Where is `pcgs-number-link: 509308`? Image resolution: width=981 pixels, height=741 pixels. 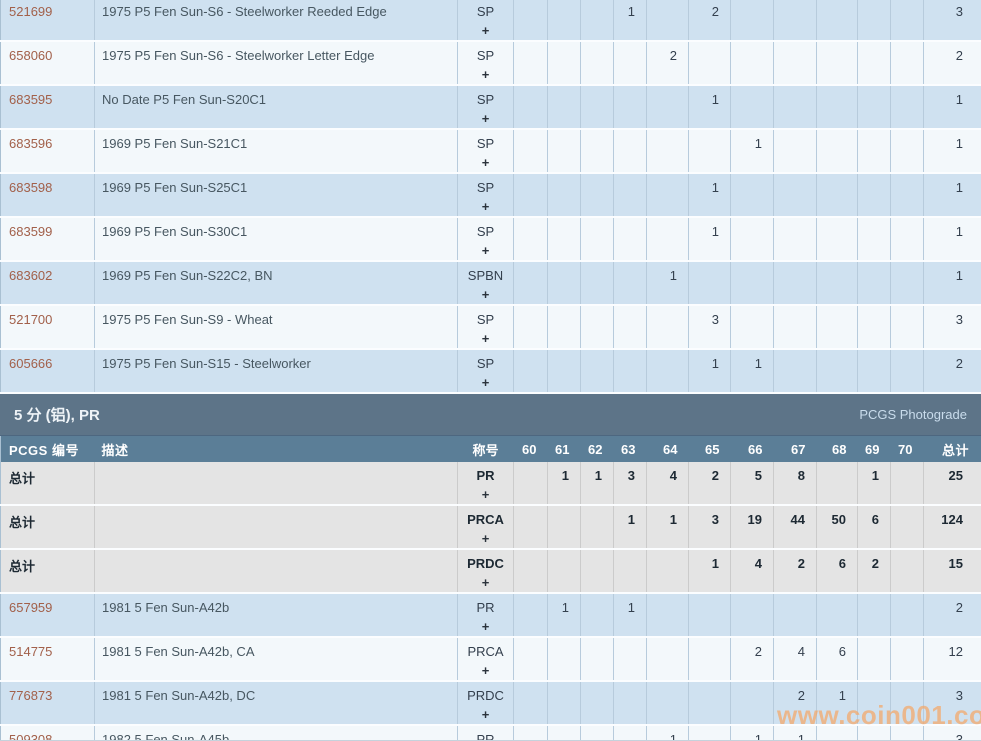
pcgs-number-link: 509308 is located at coordinates (31, 736).